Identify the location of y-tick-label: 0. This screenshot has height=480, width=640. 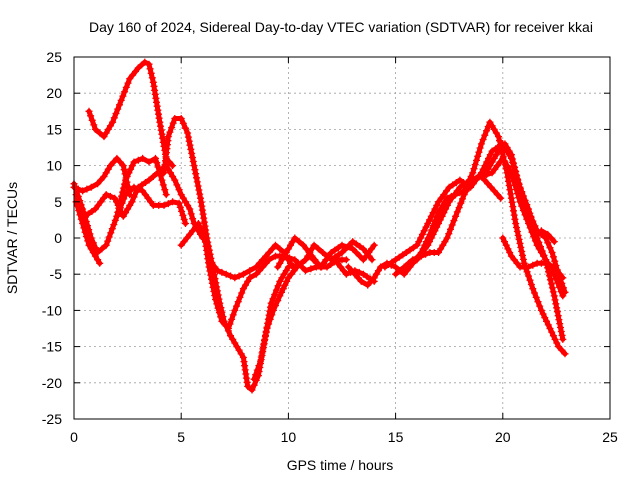
(58, 238).